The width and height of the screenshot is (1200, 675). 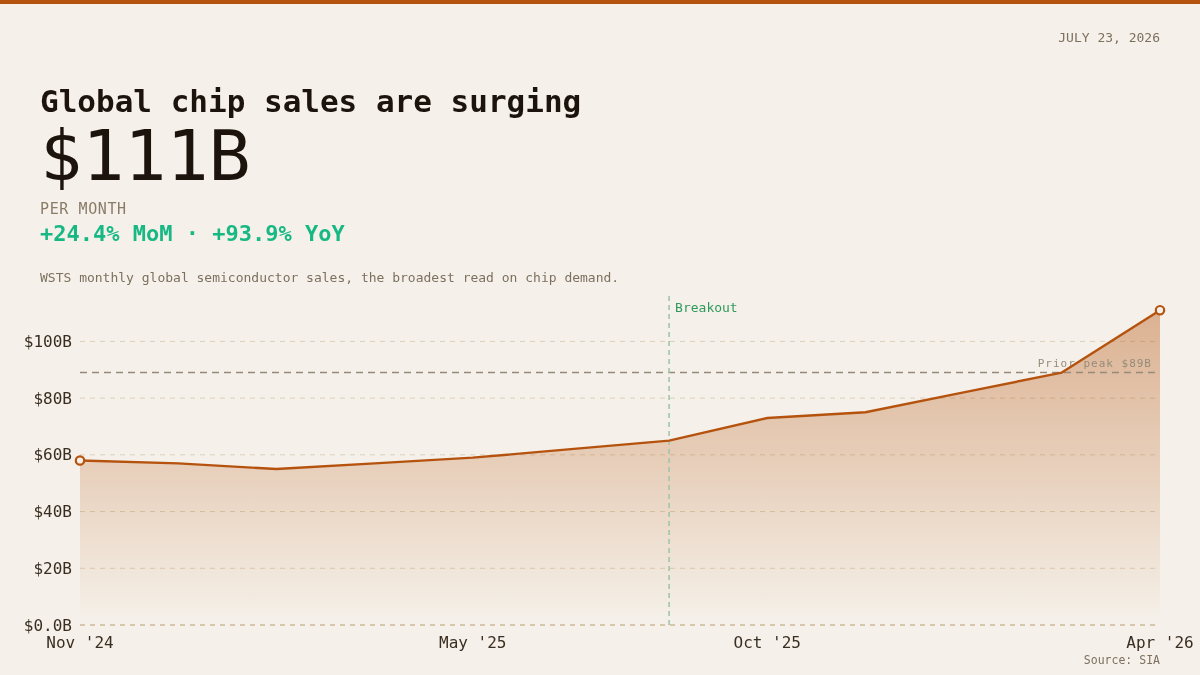 I want to click on y-tick-label: $0.0B, so click(x=47, y=625).